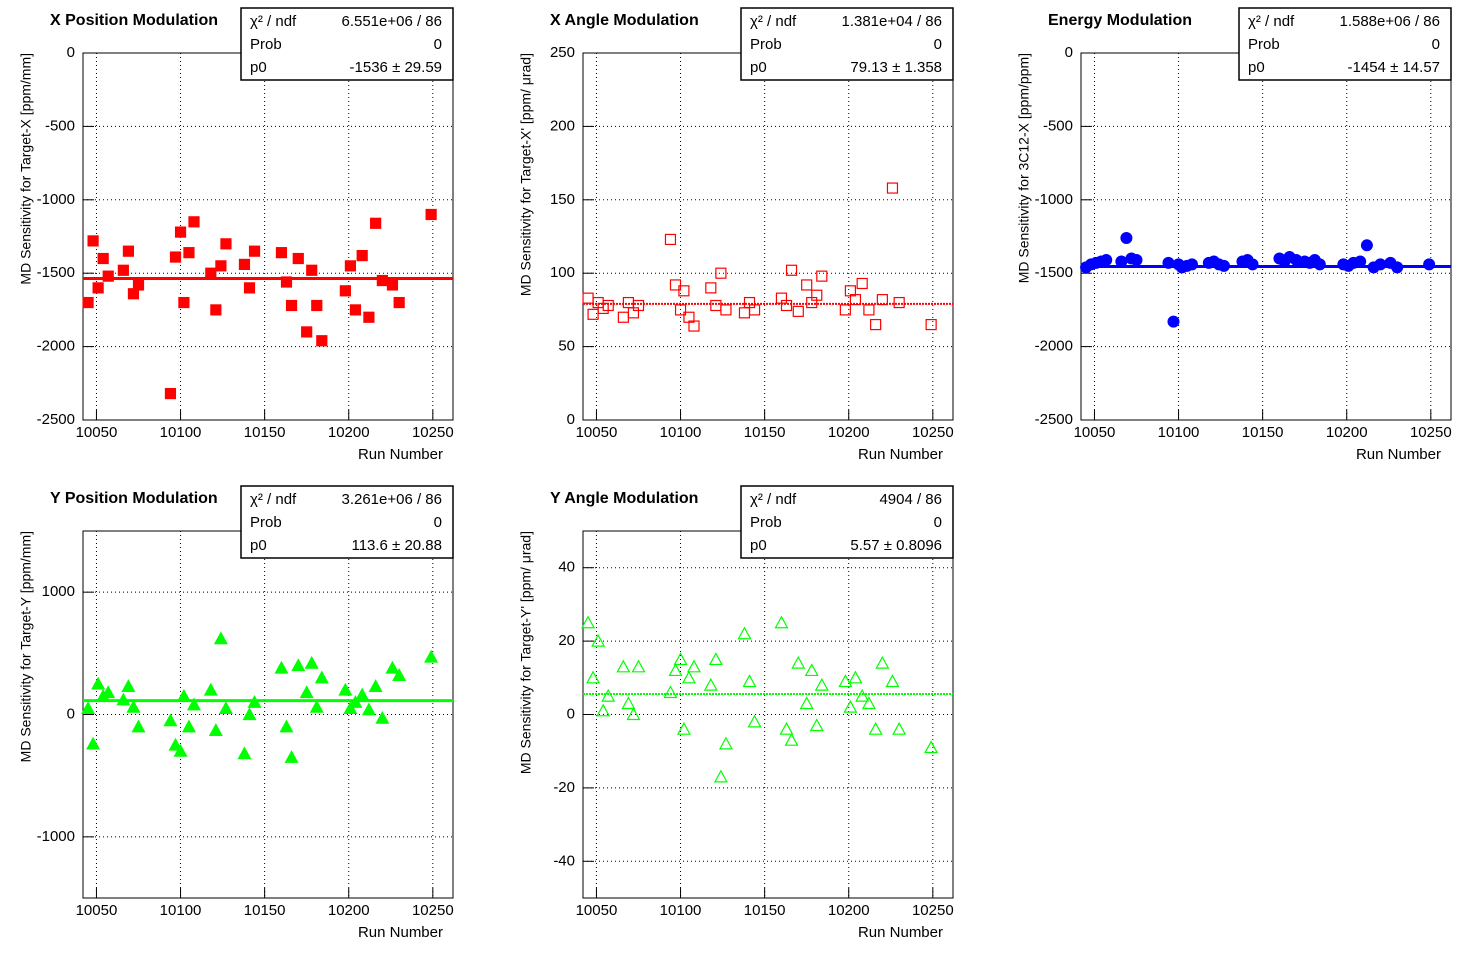 The height and width of the screenshot is (963, 1478). Describe the element at coordinates (571, 419) in the screenshot. I see `y-tick-label: 0` at that location.